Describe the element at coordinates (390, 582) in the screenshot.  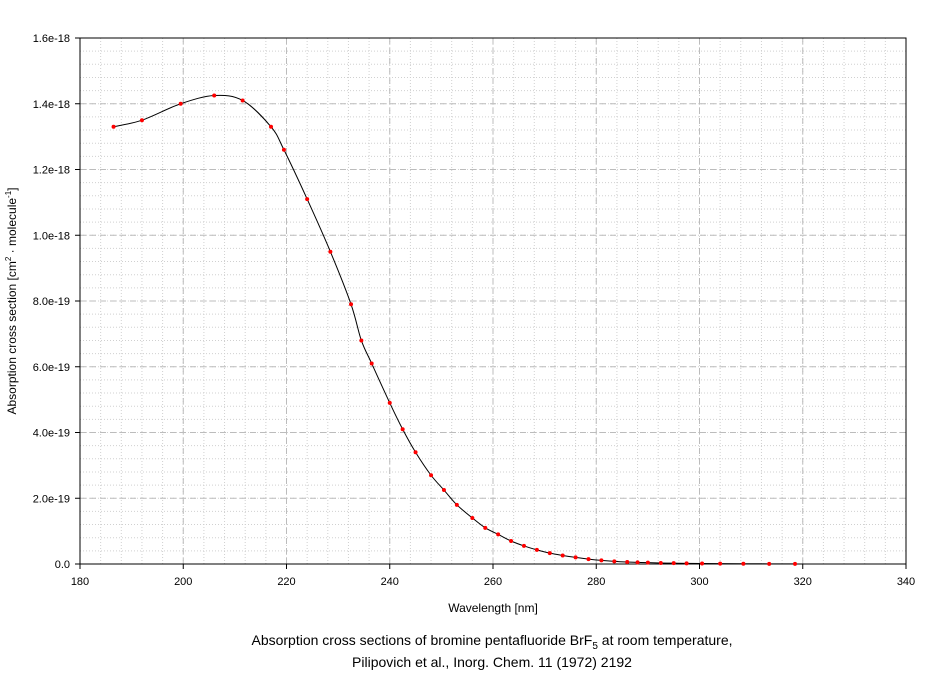
I see `x-tick-label: 240` at that location.